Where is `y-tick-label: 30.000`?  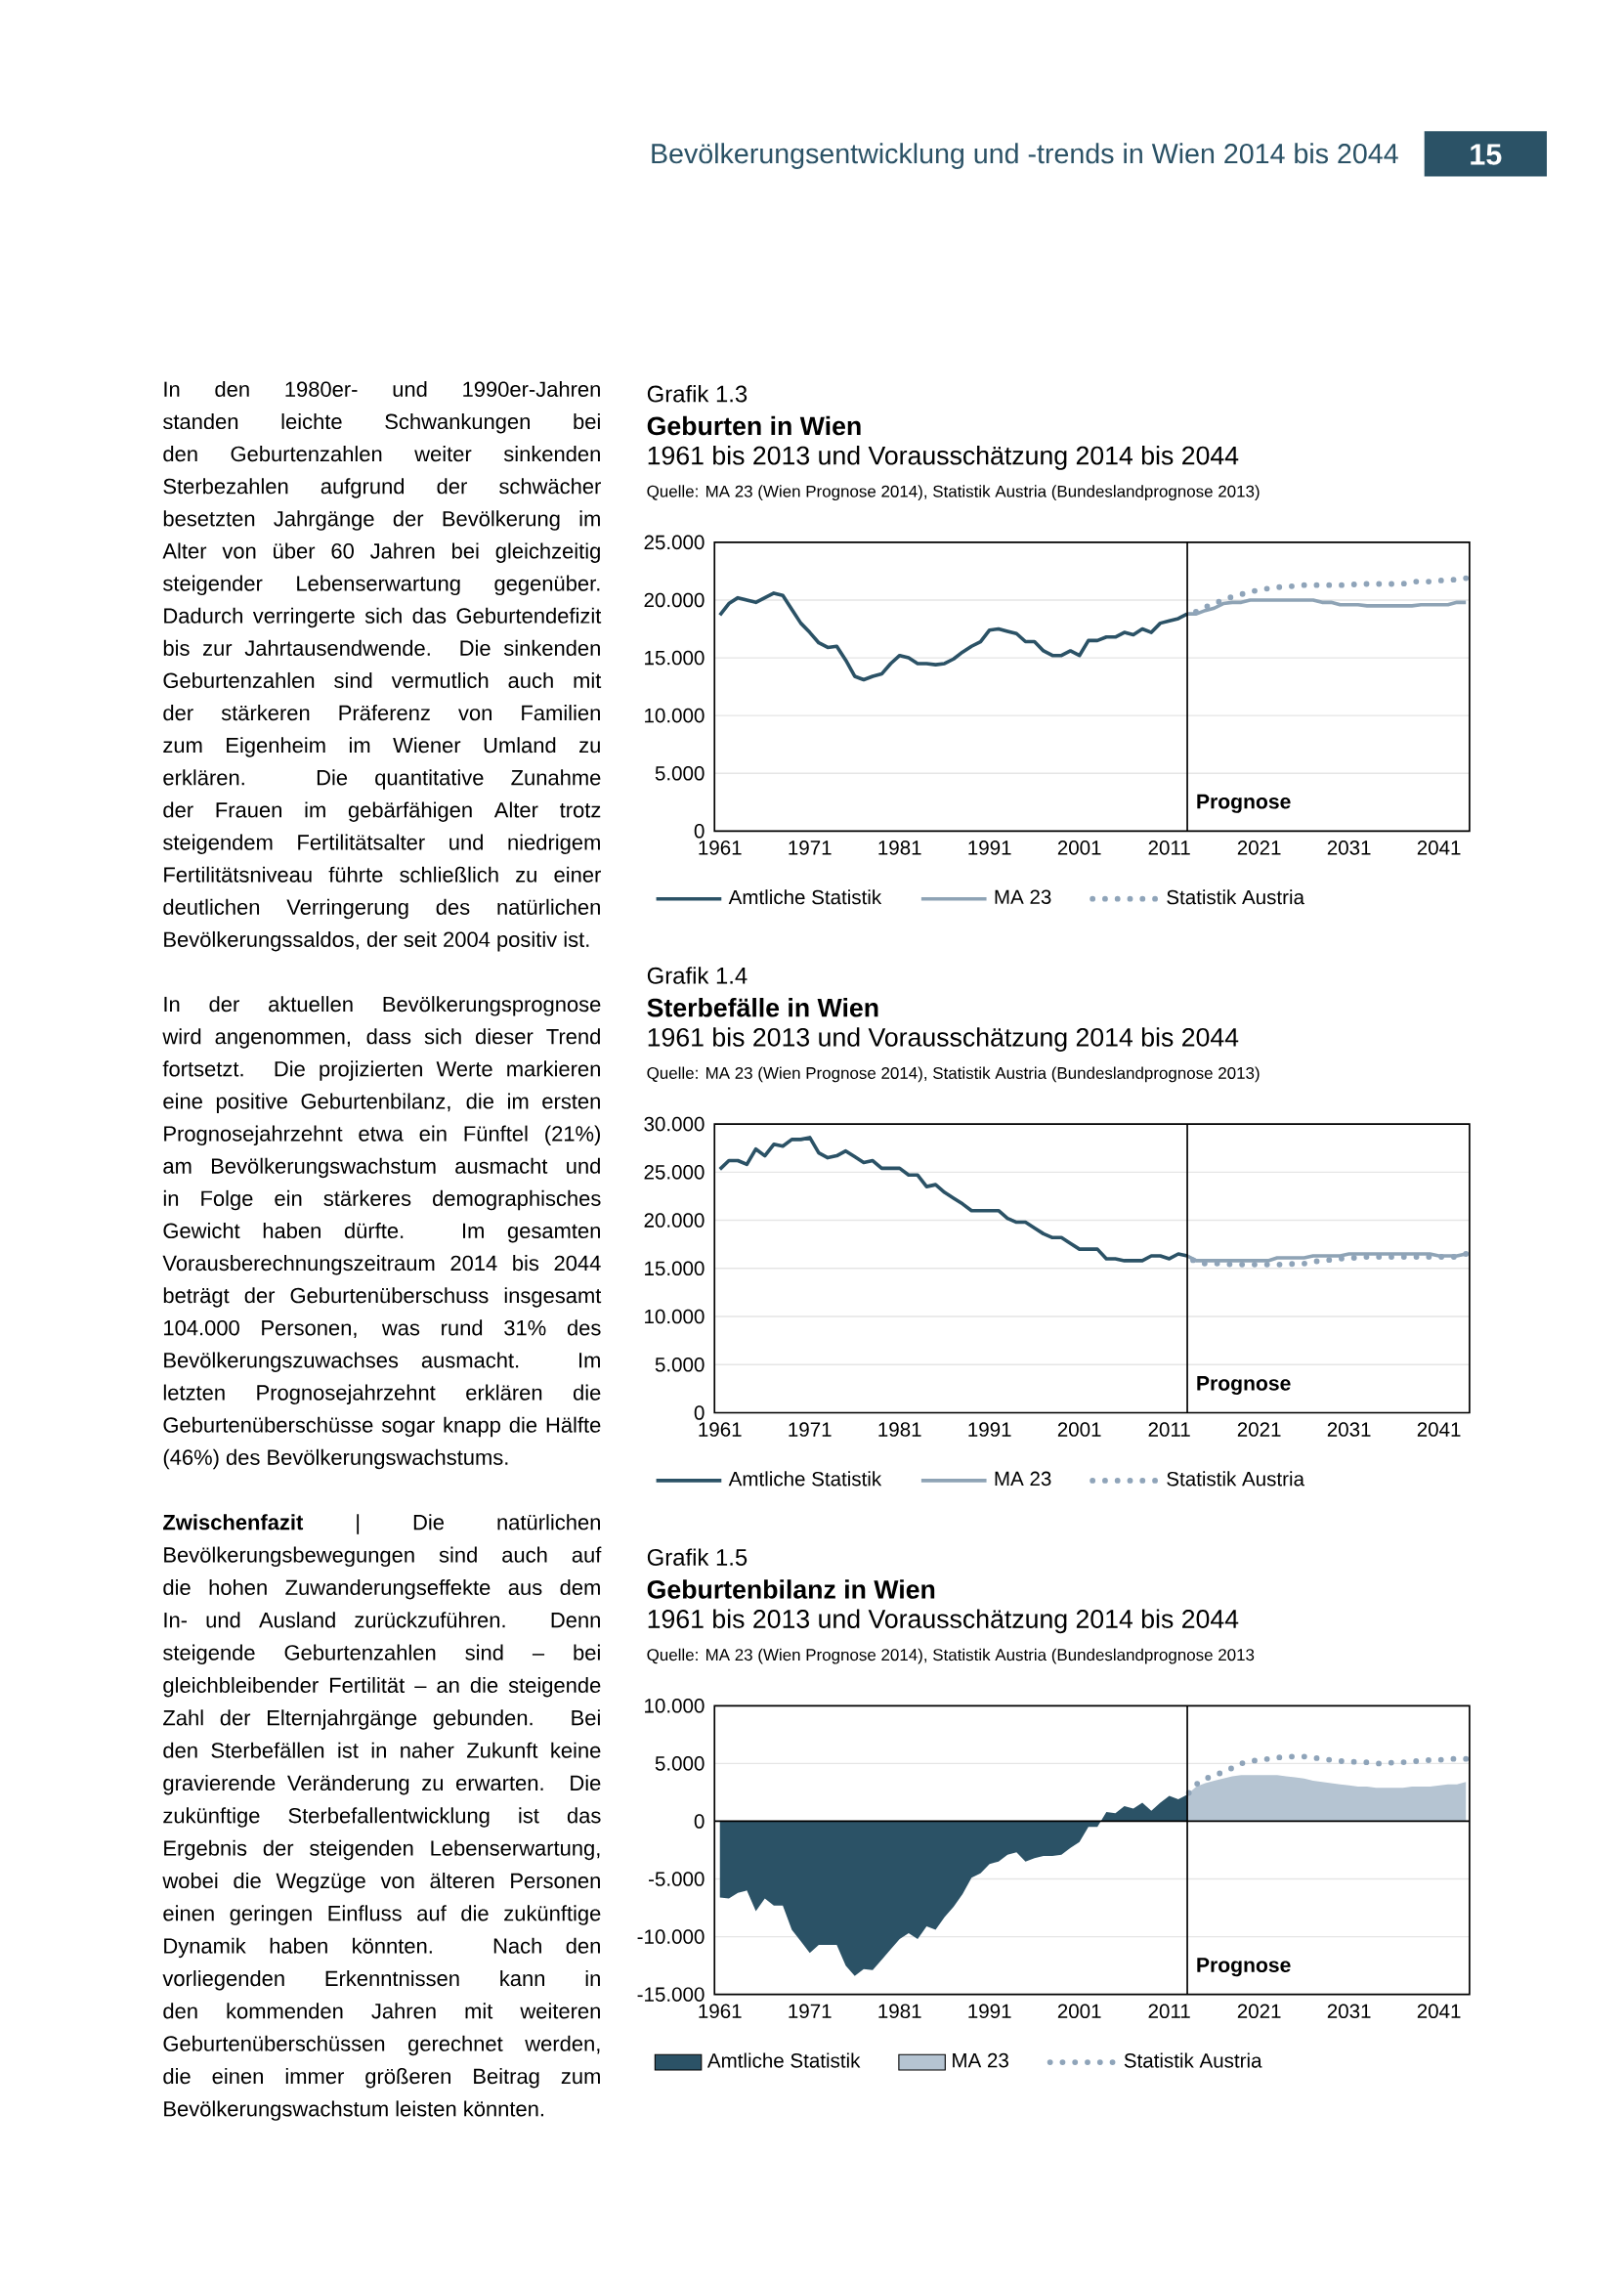 y-tick-label: 30.000 is located at coordinates (674, 1124).